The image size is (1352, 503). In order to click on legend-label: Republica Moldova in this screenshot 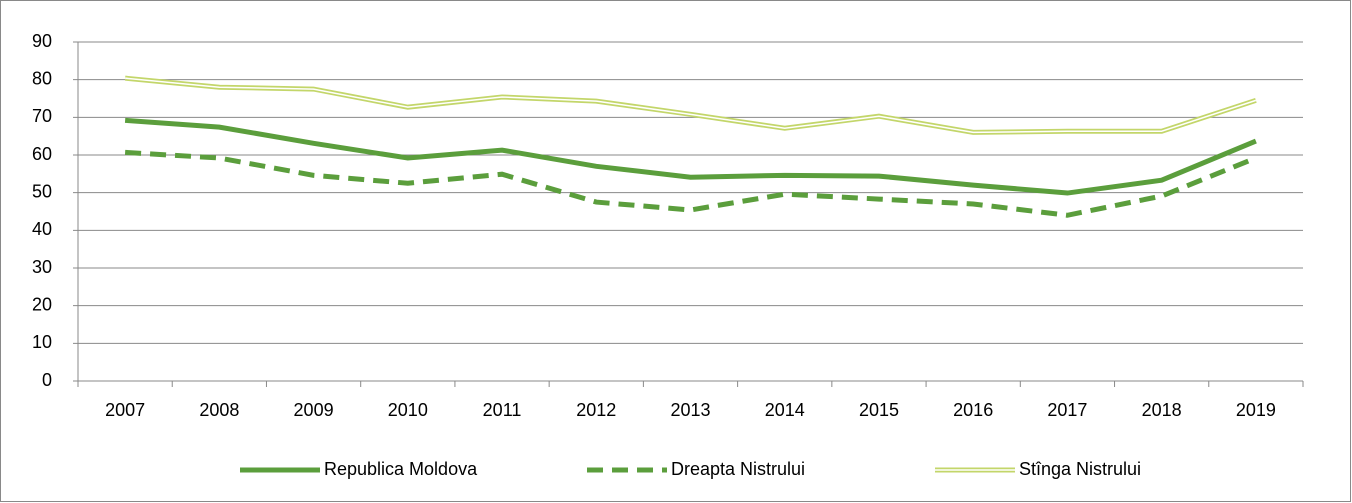, I will do `click(401, 469)`.